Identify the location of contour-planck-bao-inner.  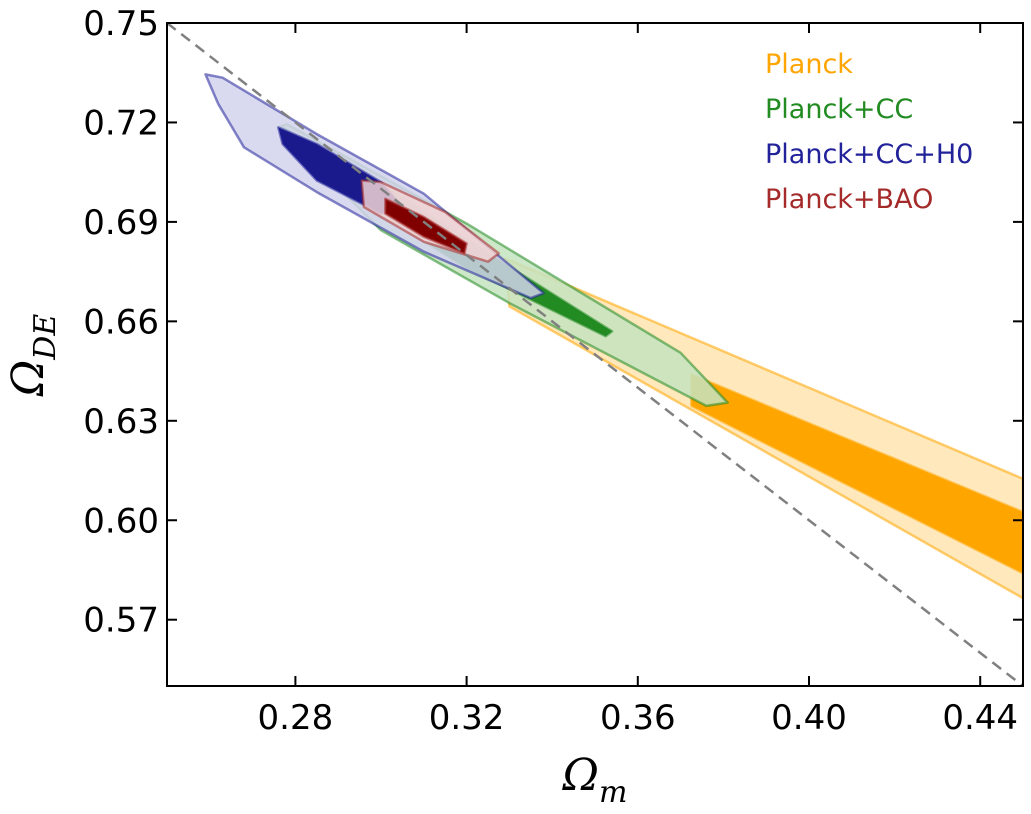
(426, 226).